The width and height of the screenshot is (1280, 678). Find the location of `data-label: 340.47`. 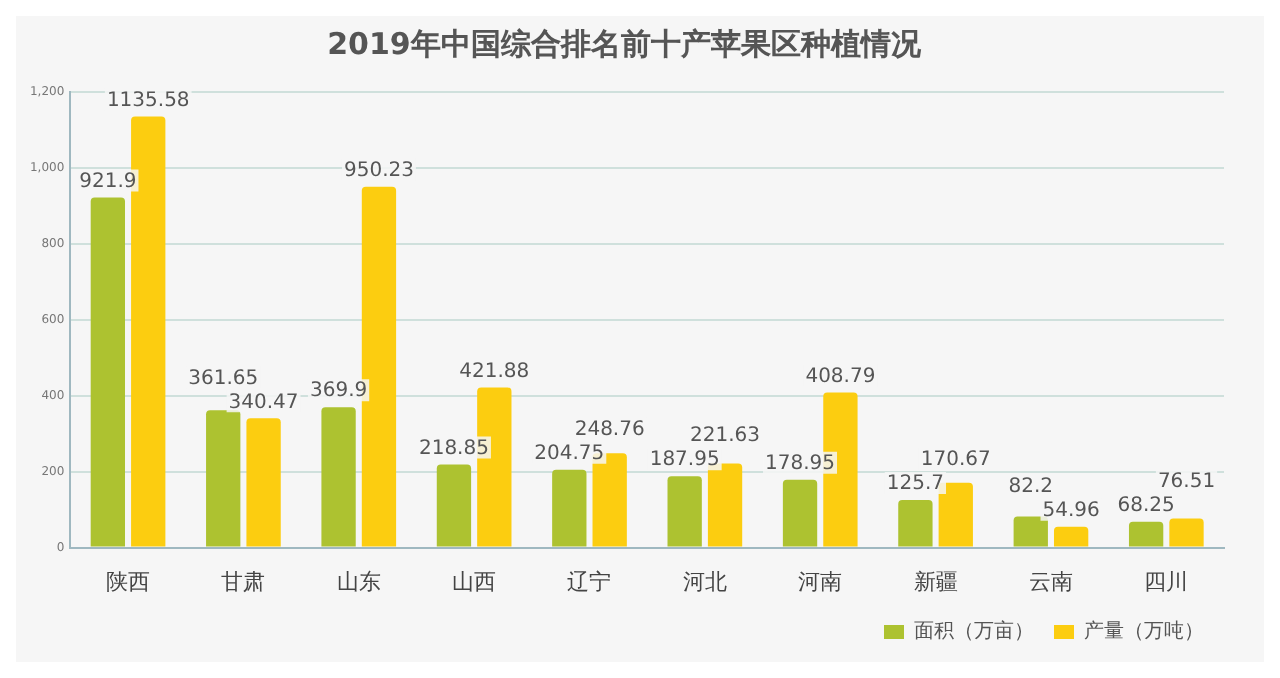

data-label: 340.47 is located at coordinates (263, 402).